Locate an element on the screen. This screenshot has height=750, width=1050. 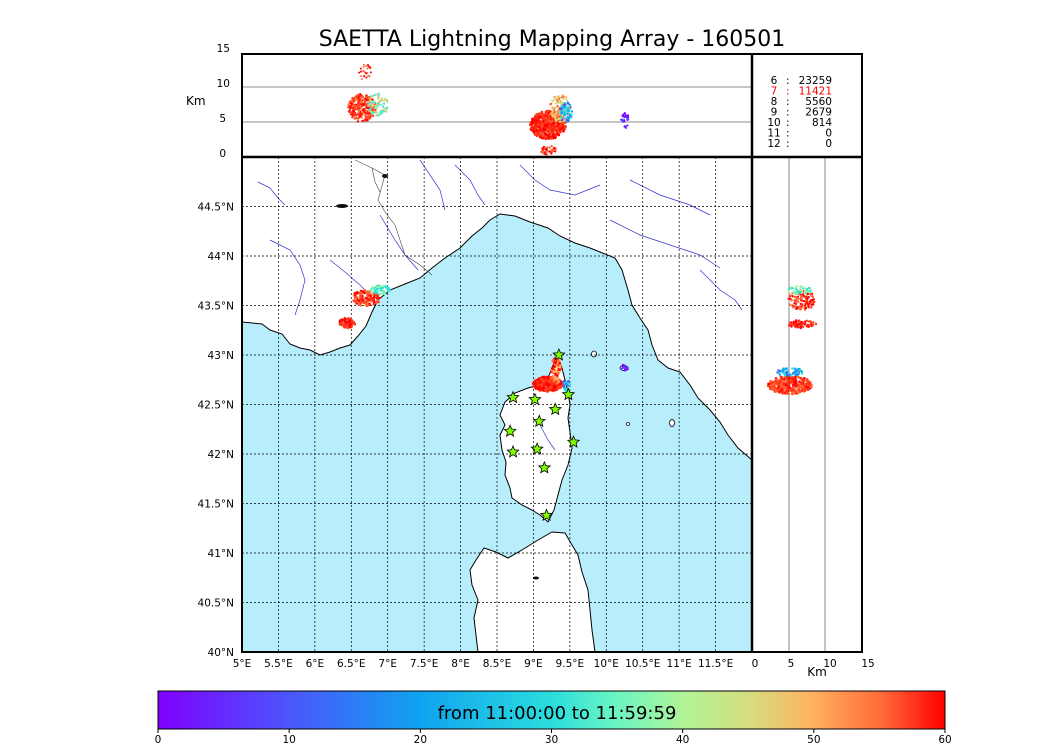
station-count-label: 9 is located at coordinates (774, 113).